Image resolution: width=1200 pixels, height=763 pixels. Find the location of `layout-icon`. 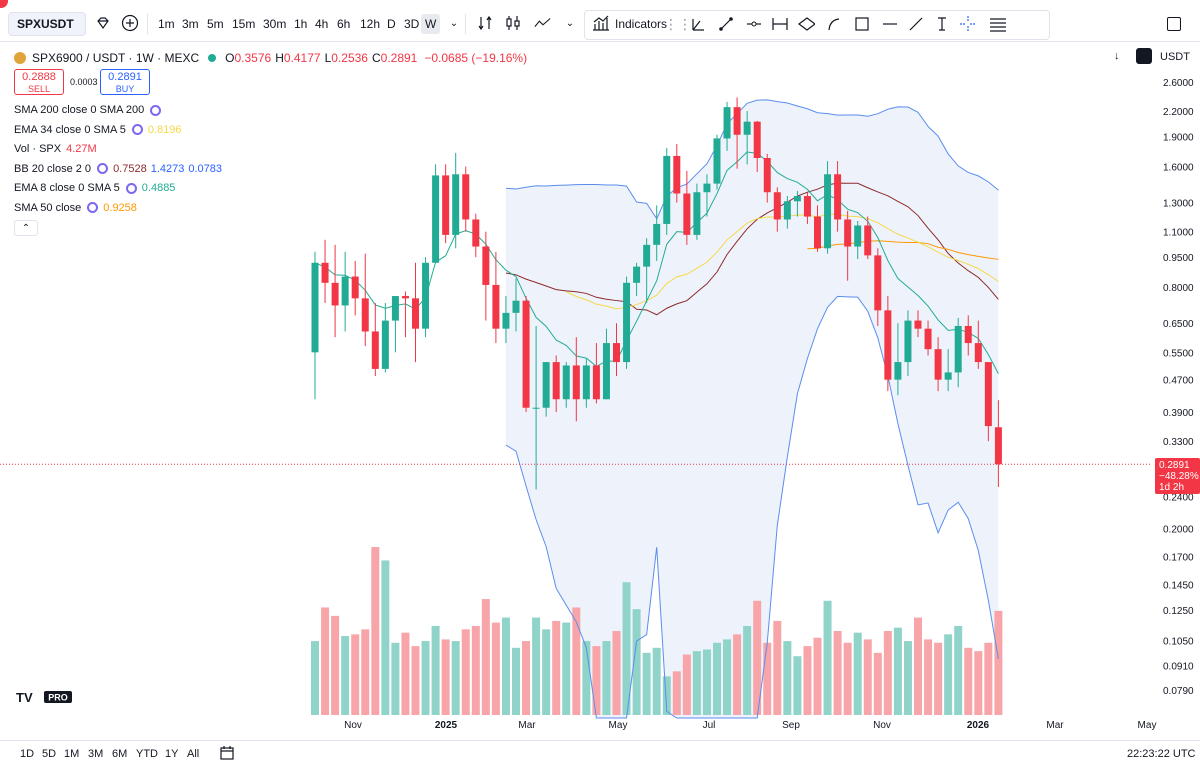

layout-icon is located at coordinates (1174, 24).